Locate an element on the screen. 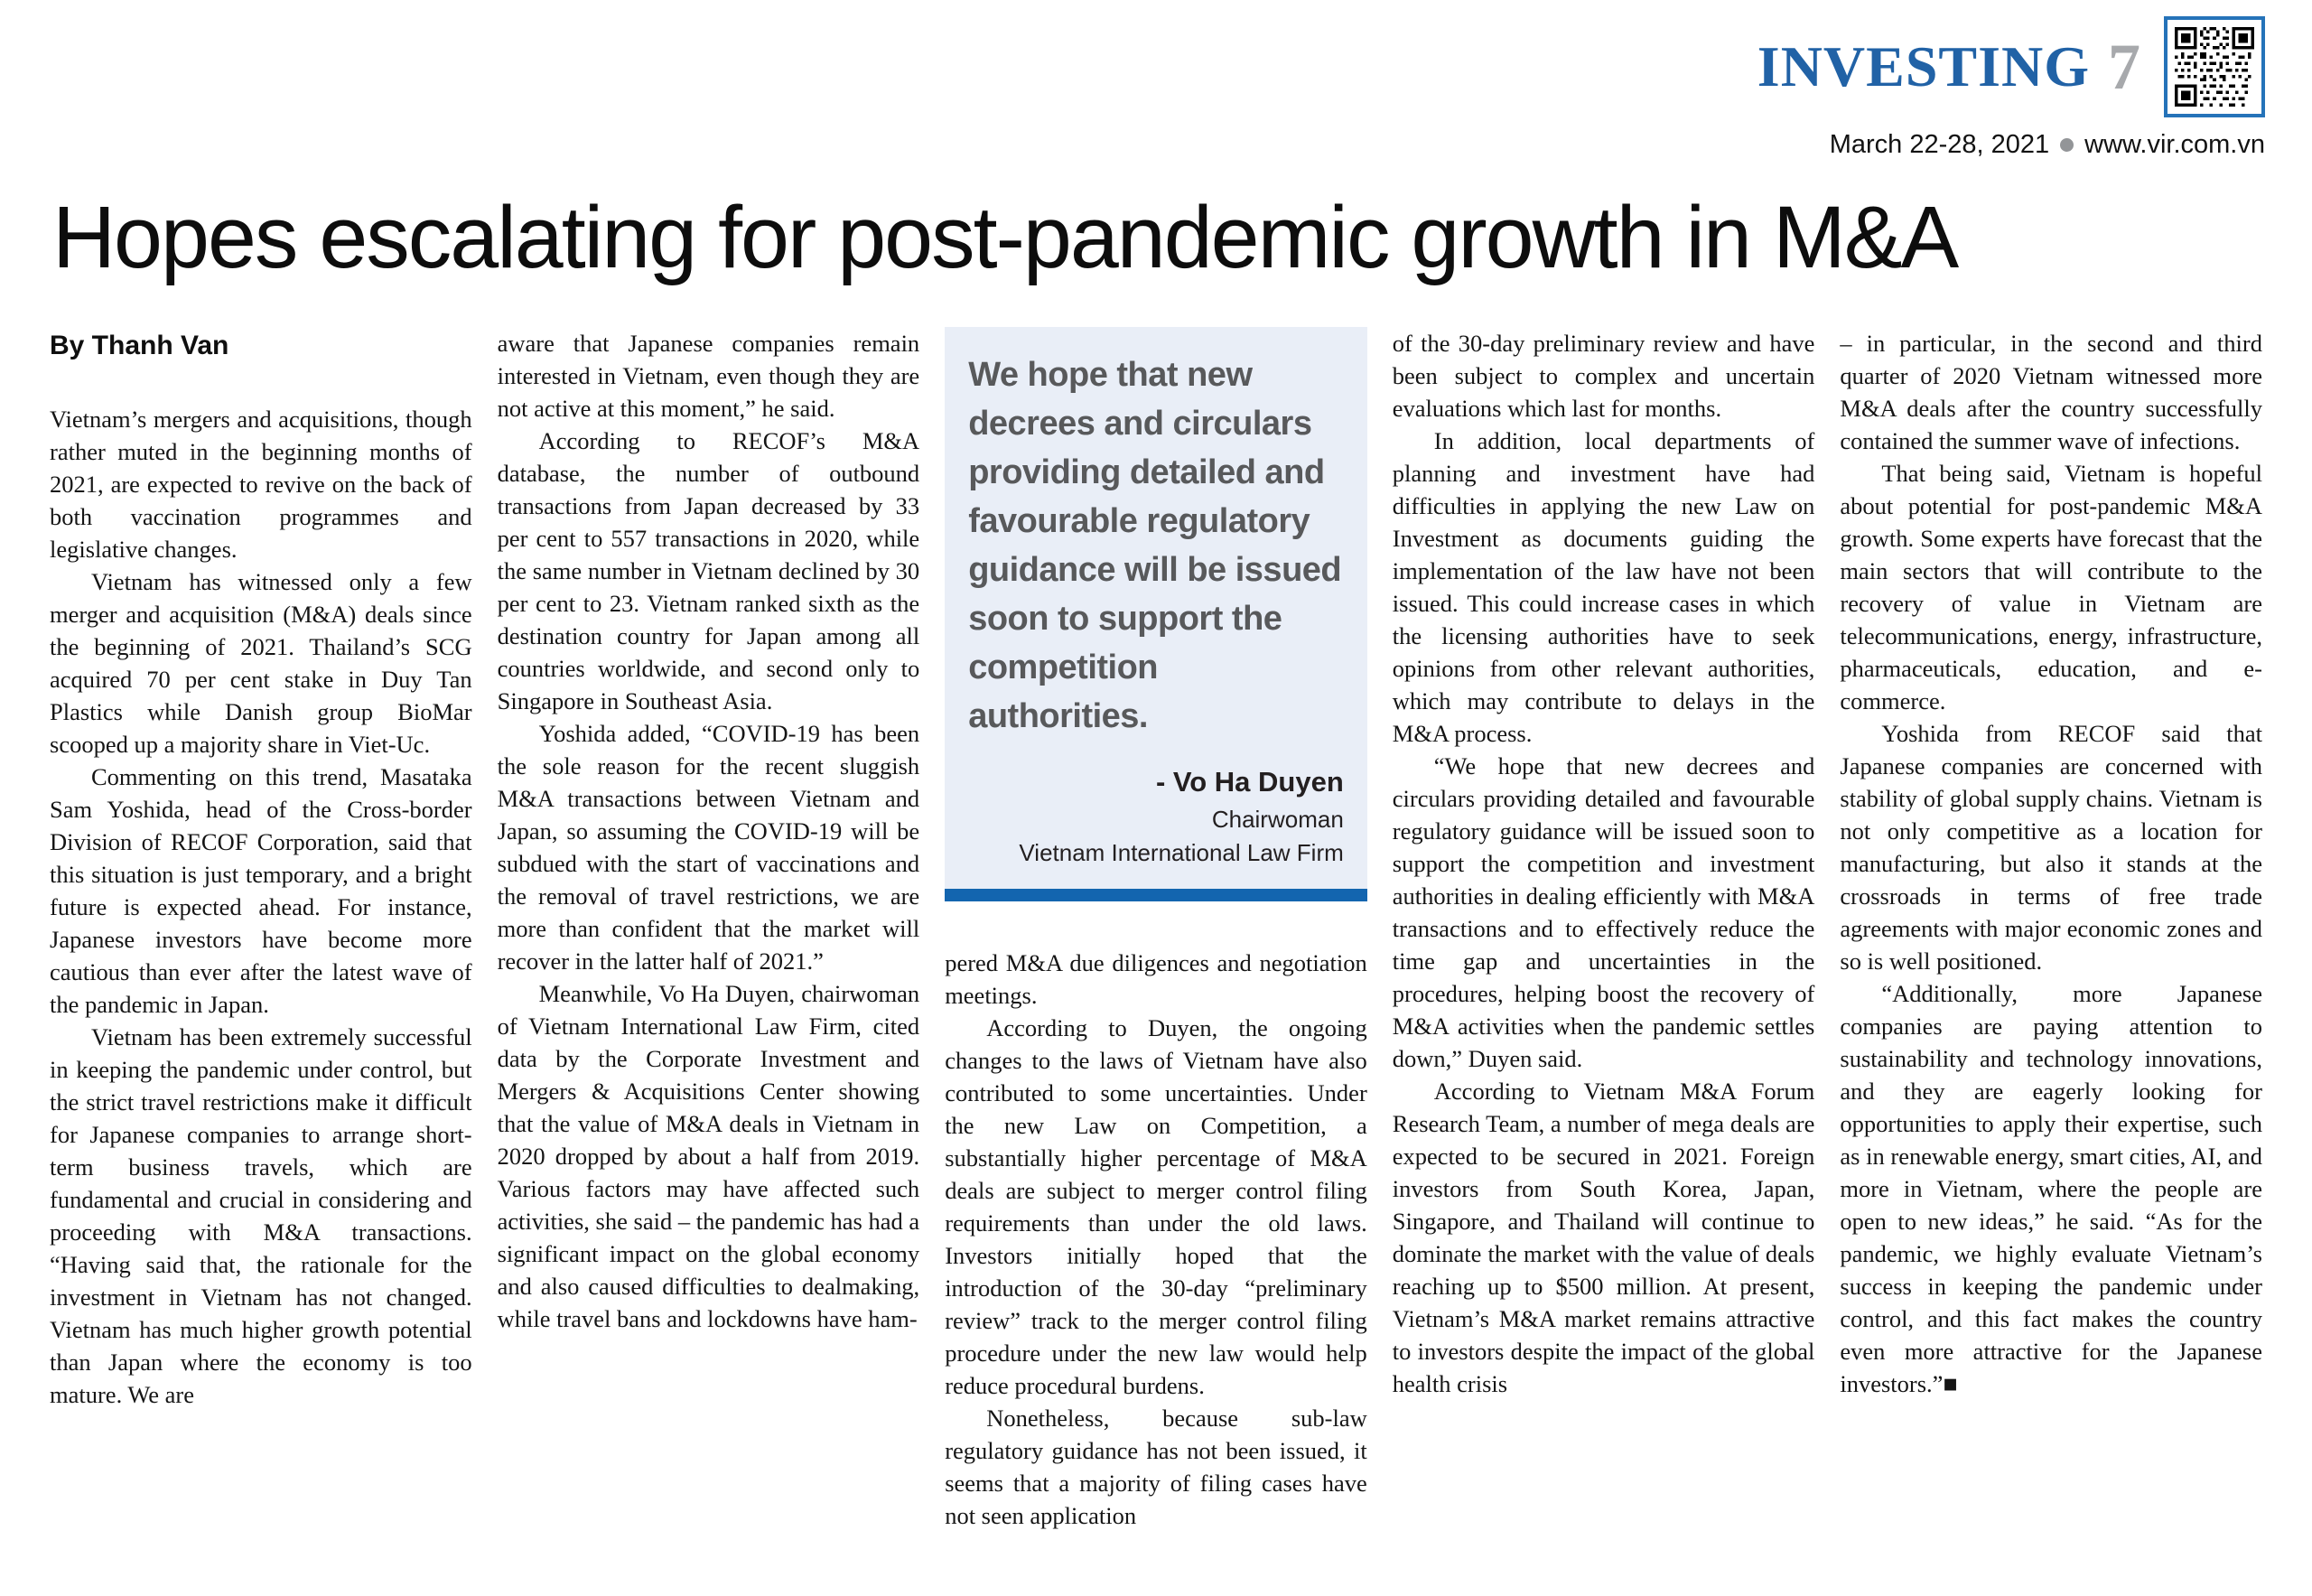  quote-accent-bar is located at coordinates (1156, 895).